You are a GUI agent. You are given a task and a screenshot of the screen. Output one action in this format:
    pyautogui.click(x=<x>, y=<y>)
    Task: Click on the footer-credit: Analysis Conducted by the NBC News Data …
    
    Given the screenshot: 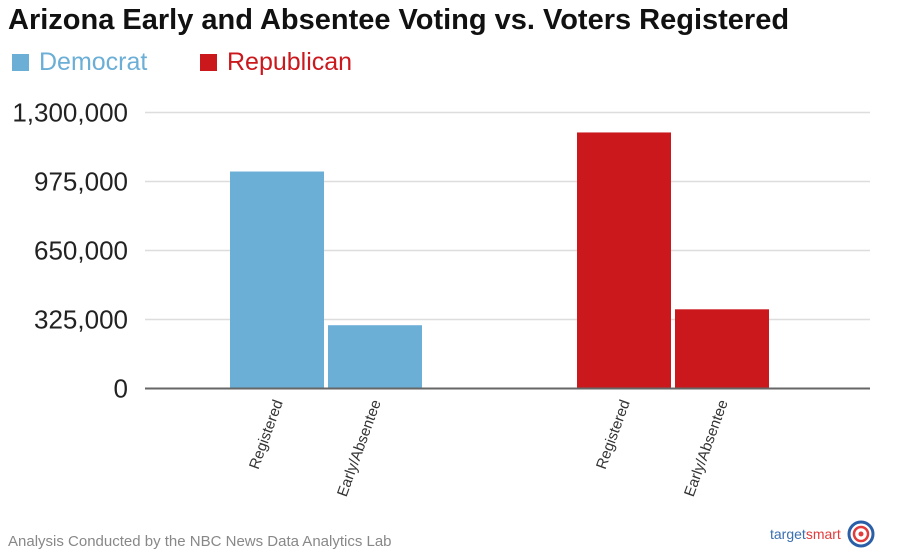 What is the action you would take?
    pyautogui.click(x=200, y=541)
    